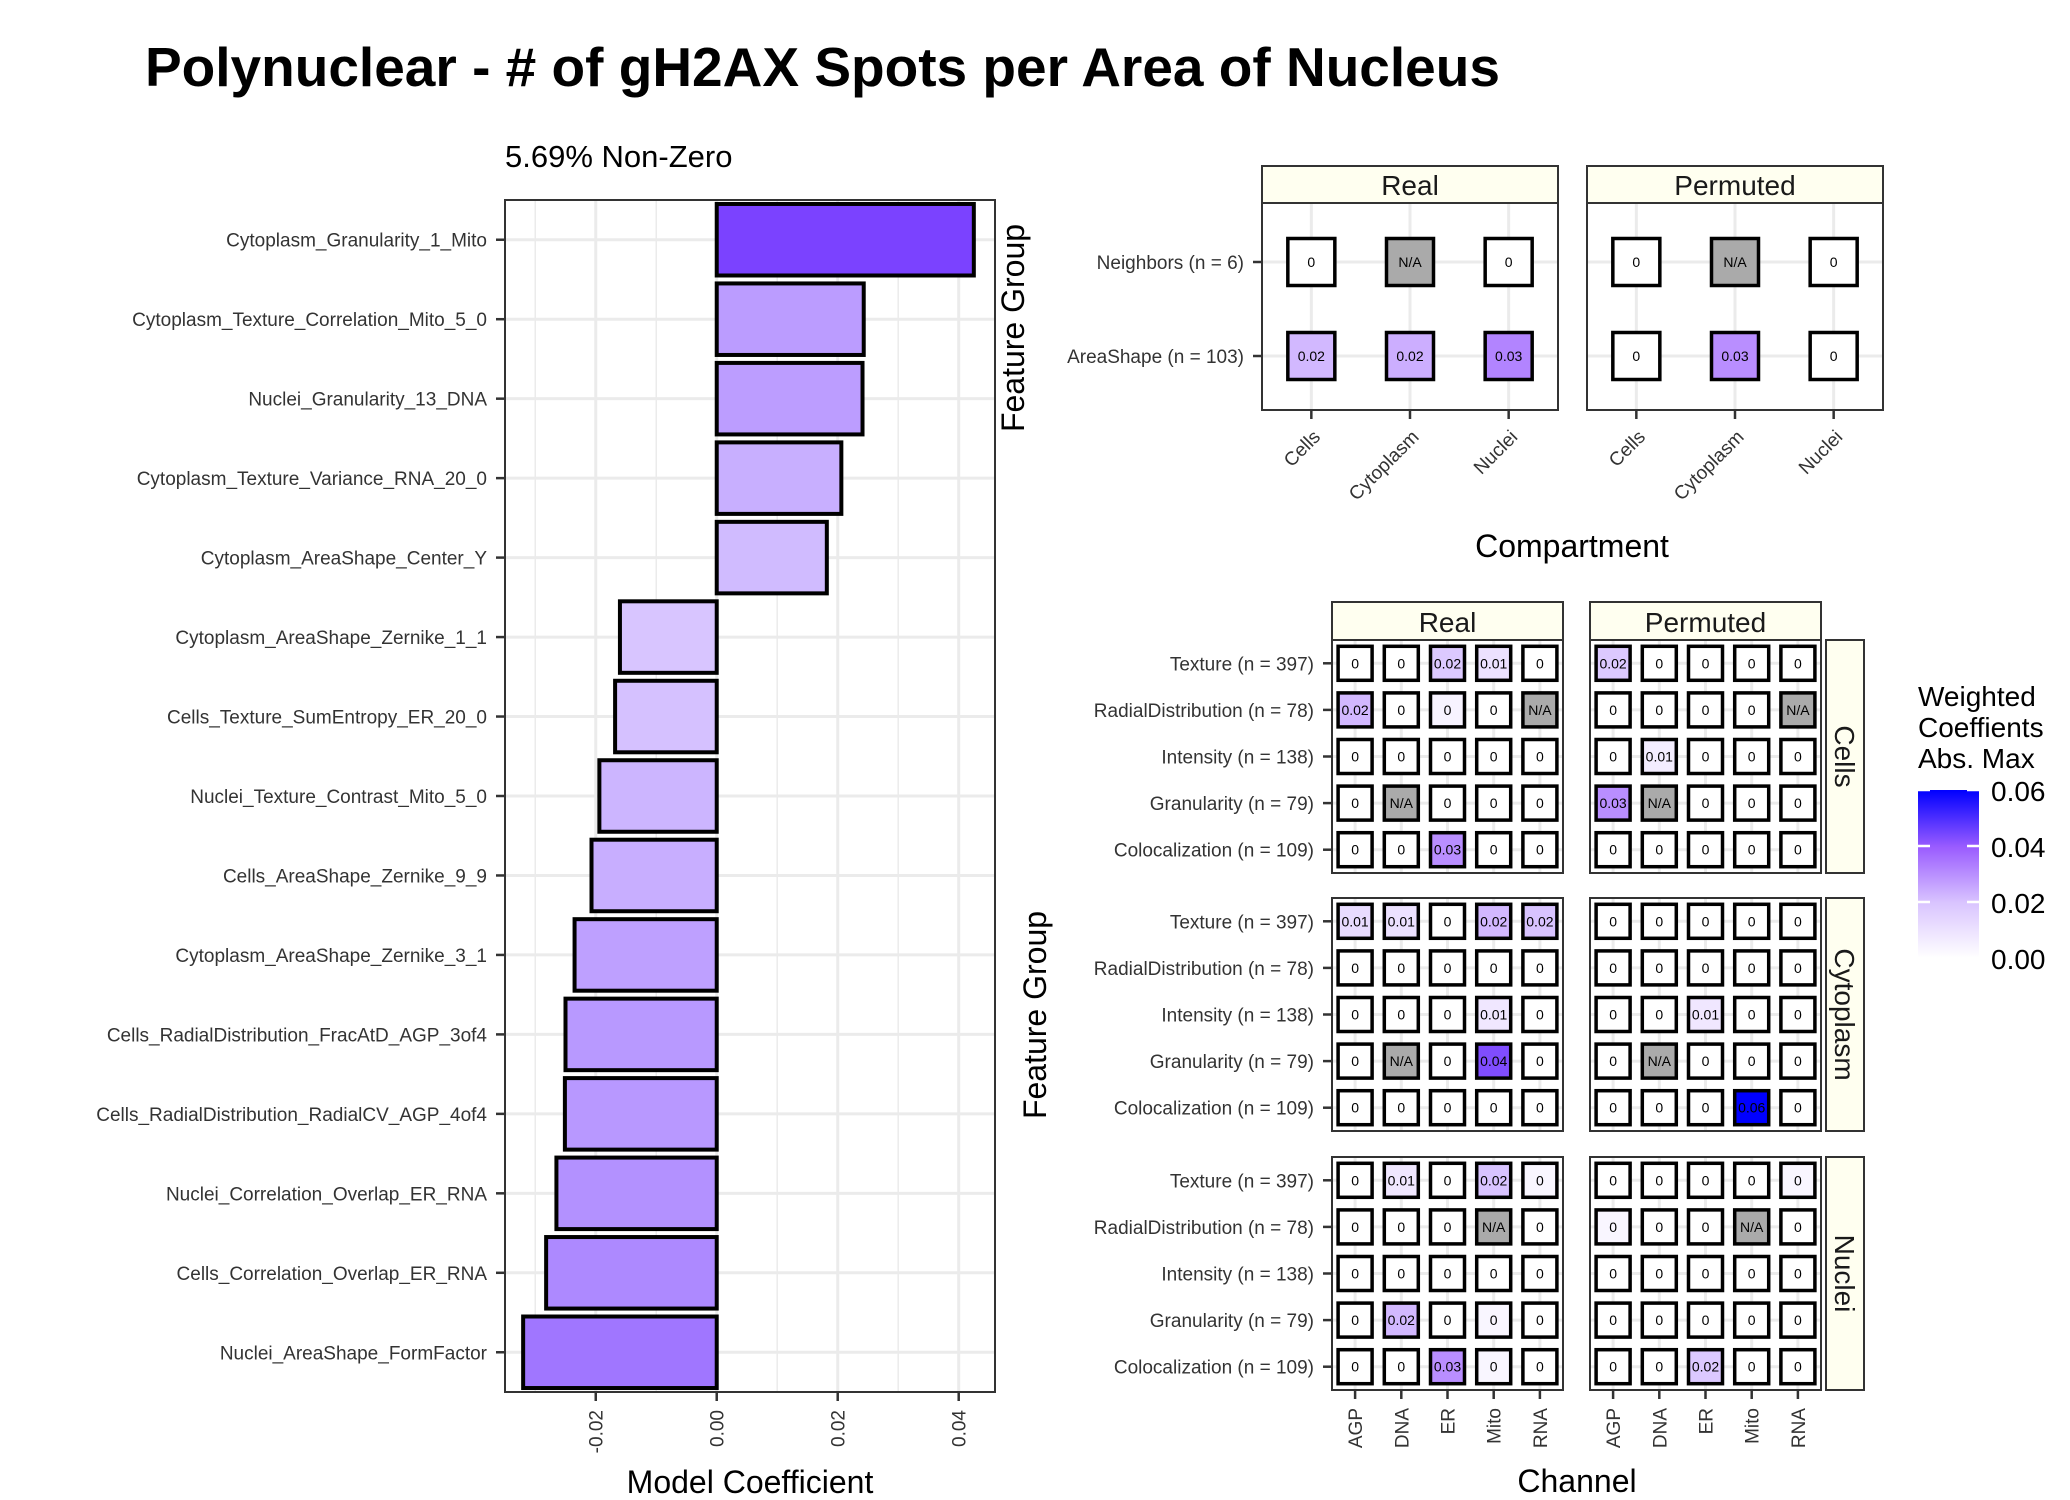  I want to click on channel-y-axis-label: Feature Group, so click(1035, 1015).